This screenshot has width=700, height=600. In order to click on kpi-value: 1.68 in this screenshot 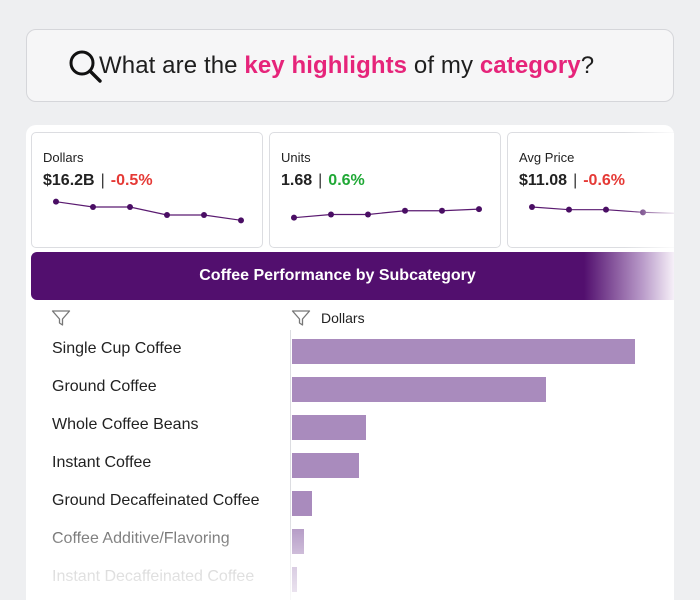, I will do `click(297, 180)`.